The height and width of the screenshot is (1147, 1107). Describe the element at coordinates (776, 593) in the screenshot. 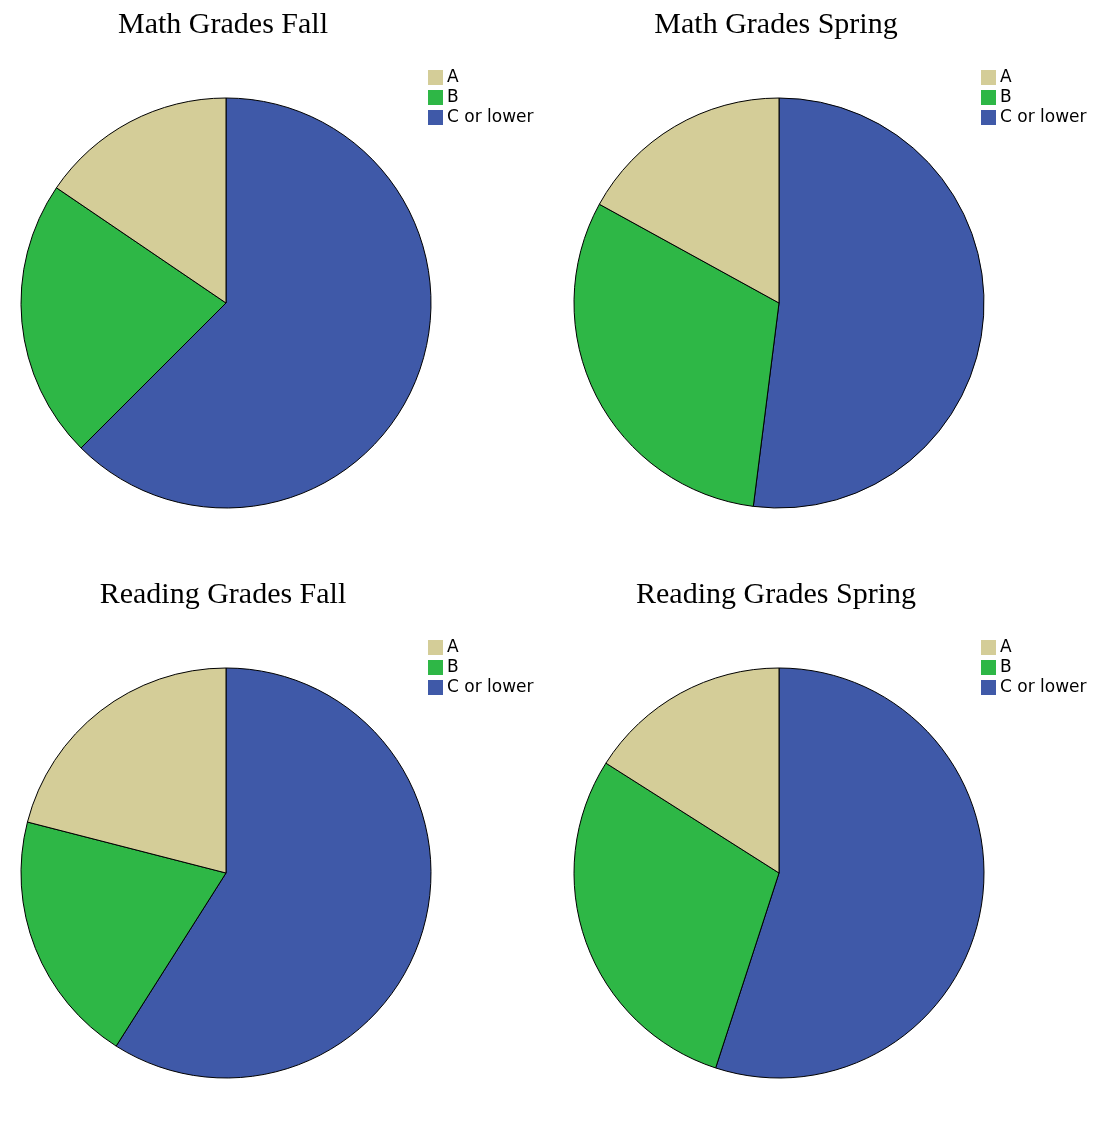

I see `chart-title: Reading Grades Spring` at that location.